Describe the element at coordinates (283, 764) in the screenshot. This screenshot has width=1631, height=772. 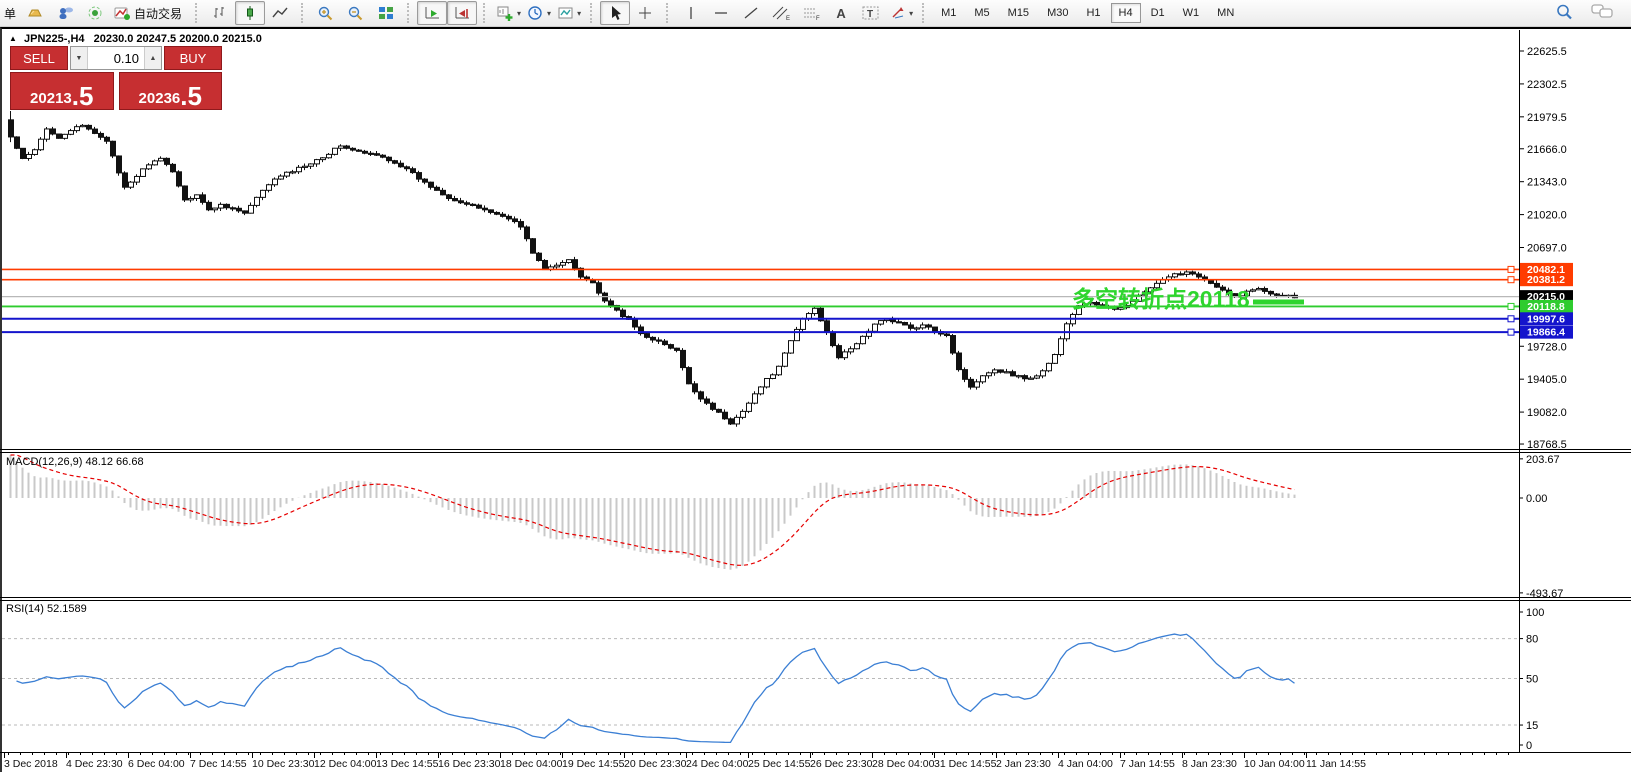
I see `svg-text: 10 Dec 23:30` at that location.